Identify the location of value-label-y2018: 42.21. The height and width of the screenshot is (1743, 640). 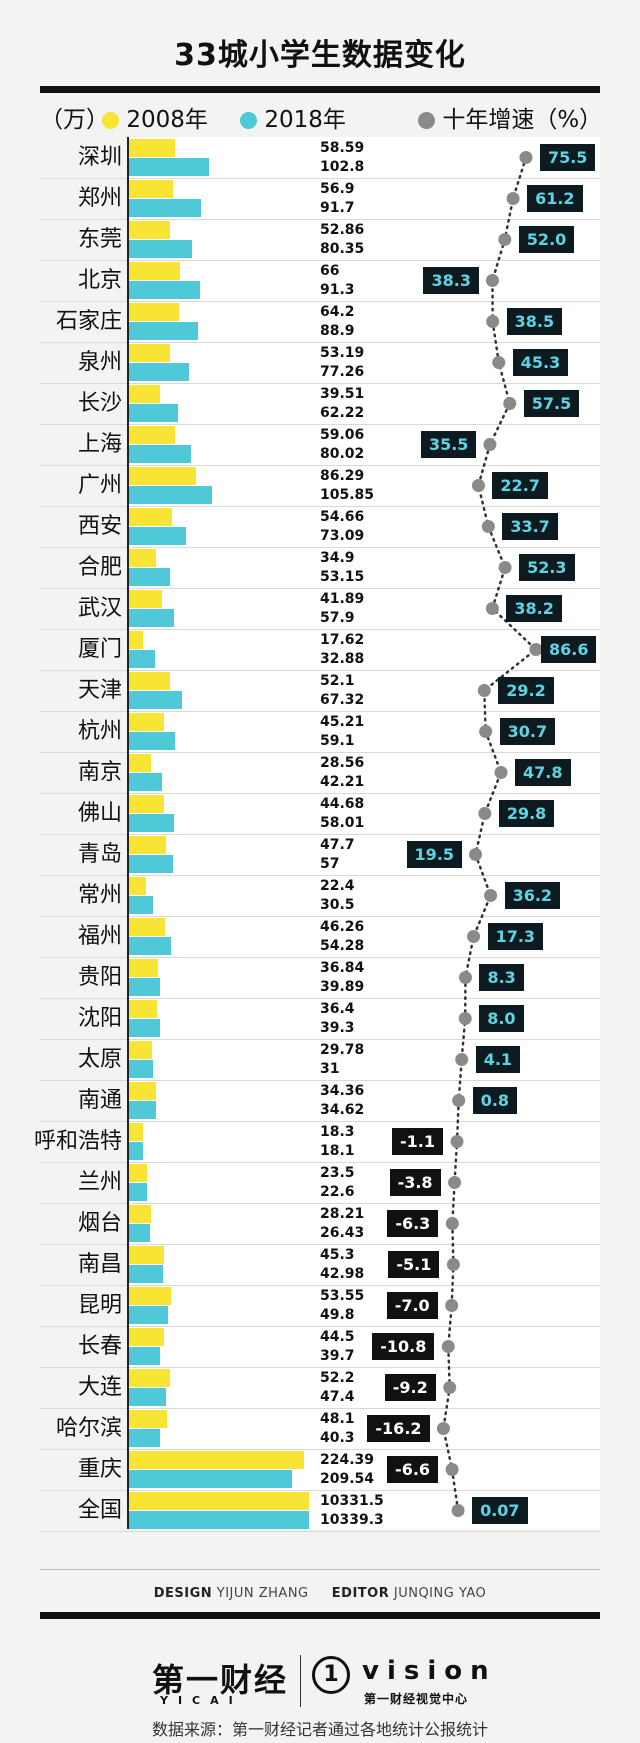
(342, 782).